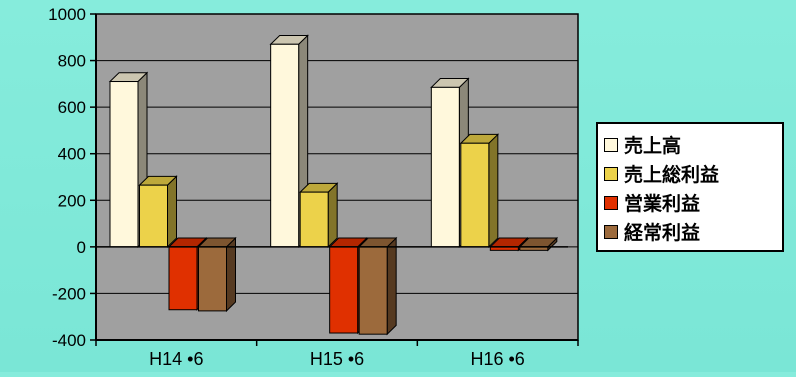  Describe the element at coordinates (72, 154) in the screenshot. I see `y-tick-label: 400` at that location.